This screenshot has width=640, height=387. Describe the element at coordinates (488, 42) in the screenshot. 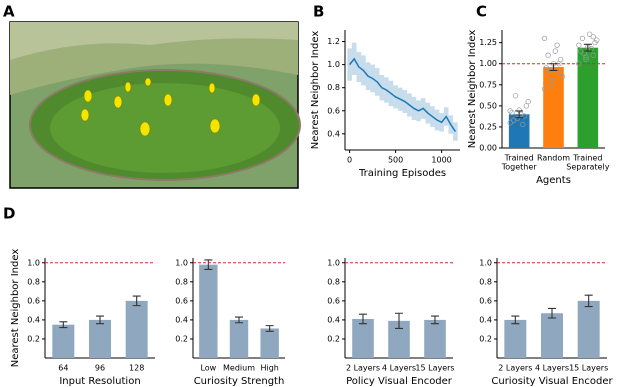

I see `y-tick-label: 1.25` at that location.